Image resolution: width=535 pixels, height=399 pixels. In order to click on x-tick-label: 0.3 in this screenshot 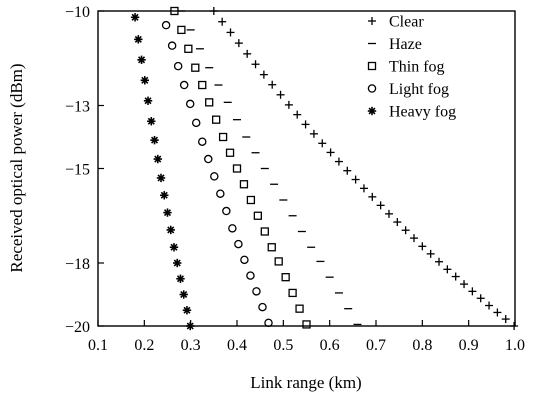, I will do `click(191, 345)`.